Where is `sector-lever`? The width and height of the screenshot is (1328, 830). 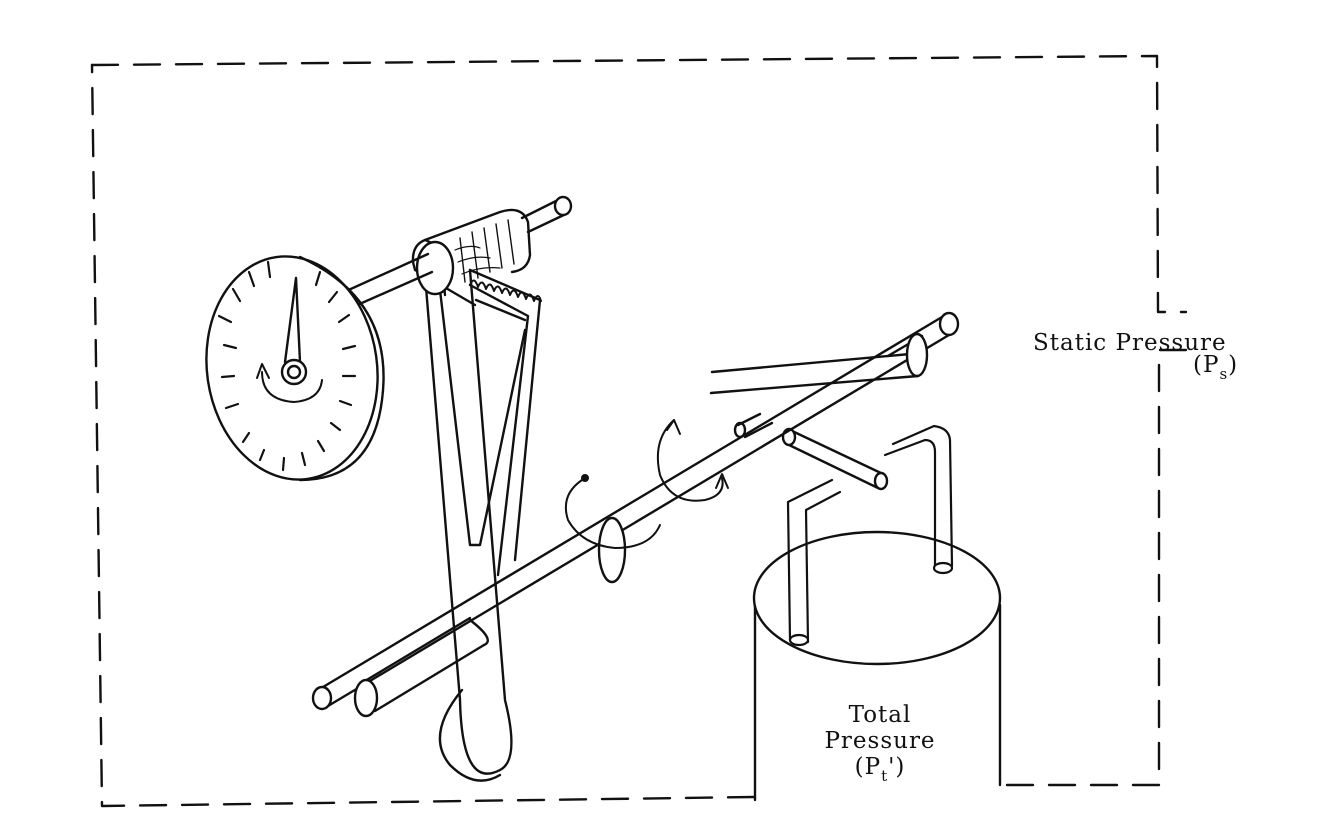 sector-lever is located at coordinates (482, 525).